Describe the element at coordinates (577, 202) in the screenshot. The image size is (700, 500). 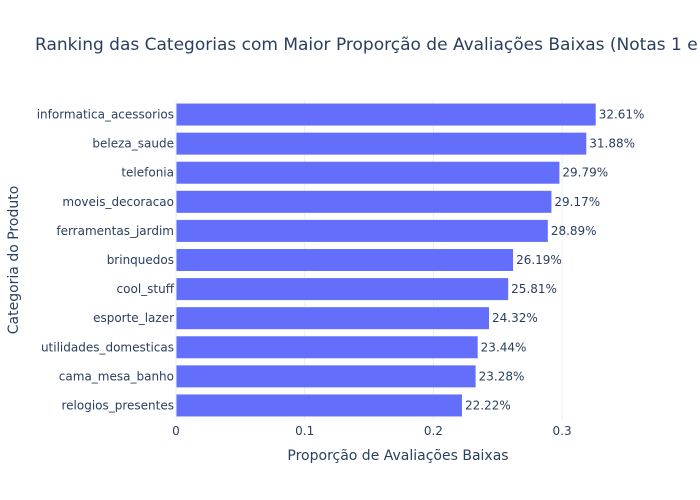
I see `data-label: 29.17%` at that location.